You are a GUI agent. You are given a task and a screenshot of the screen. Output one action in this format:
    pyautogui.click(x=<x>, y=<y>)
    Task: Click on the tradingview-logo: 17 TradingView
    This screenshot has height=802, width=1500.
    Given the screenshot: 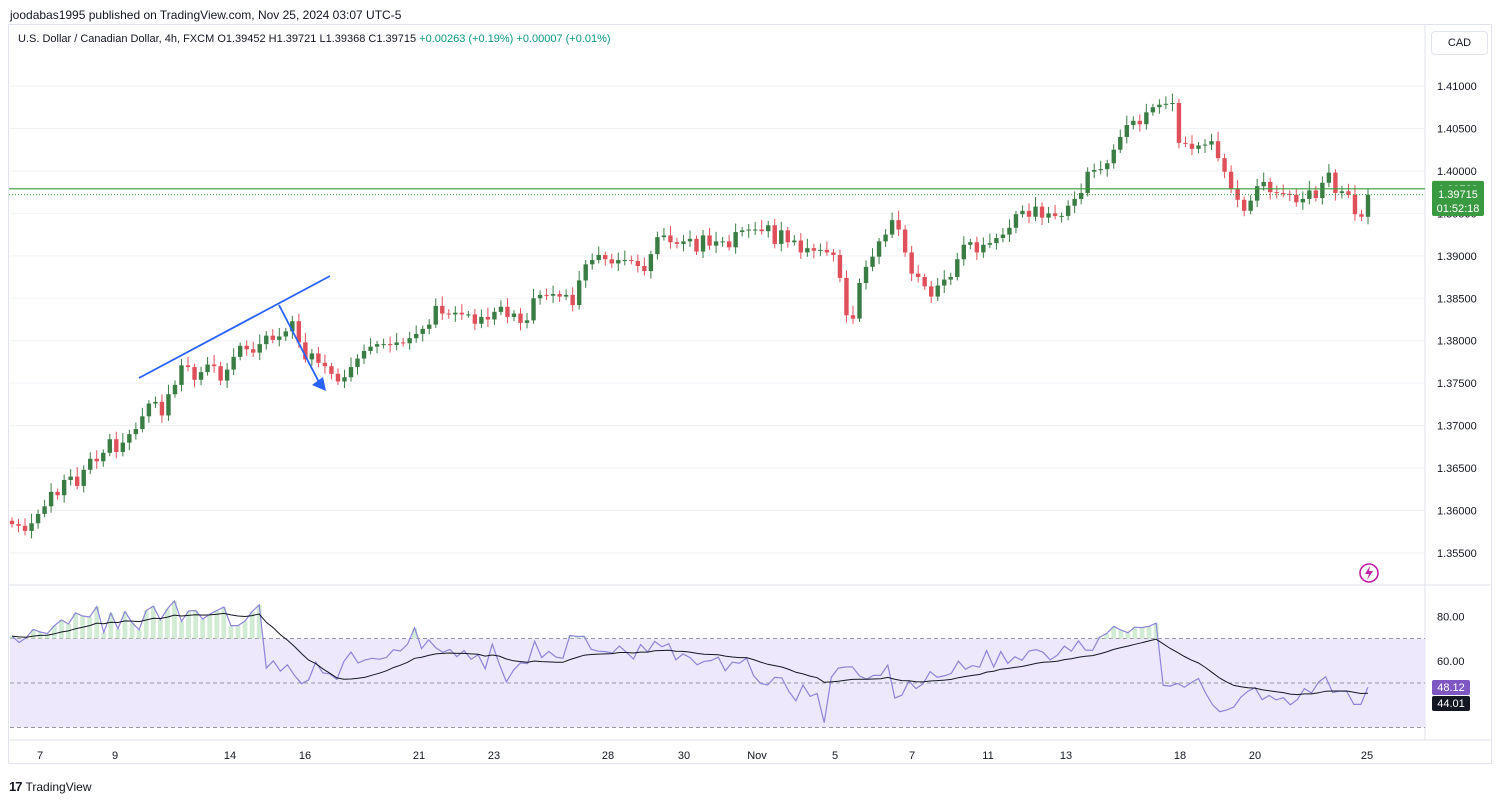 What is the action you would take?
    pyautogui.click(x=50, y=786)
    